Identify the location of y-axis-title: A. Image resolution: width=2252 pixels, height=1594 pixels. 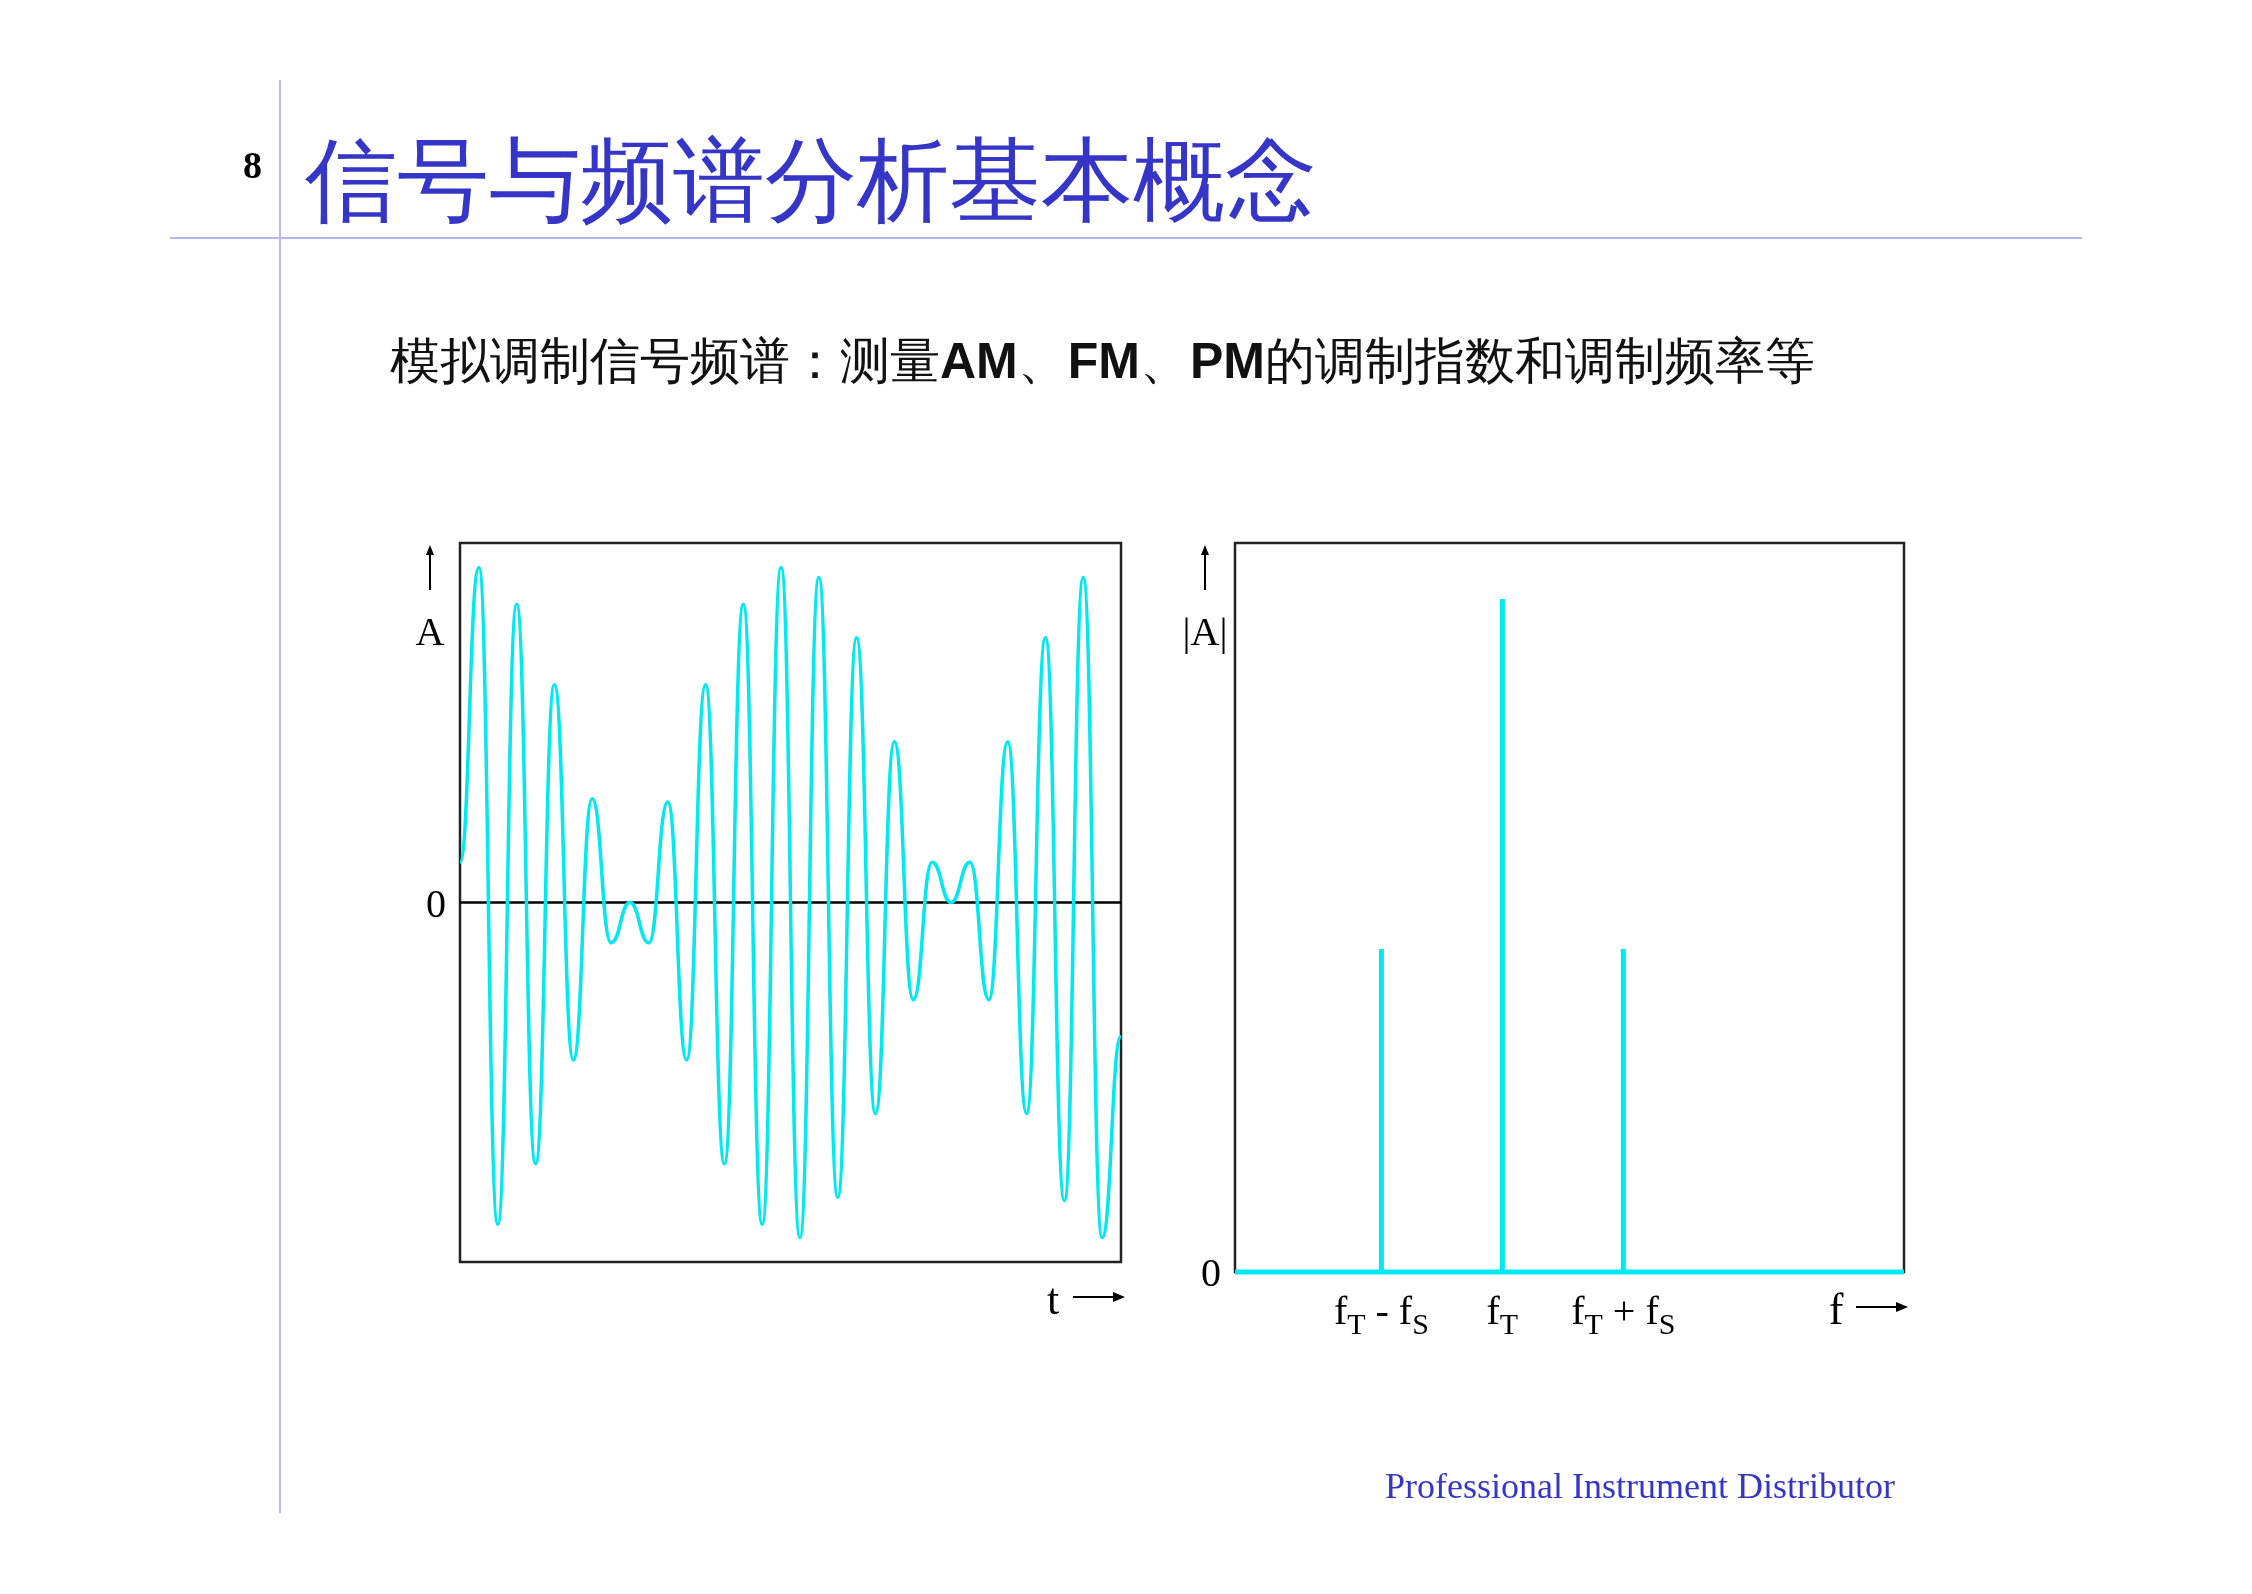
(430, 631).